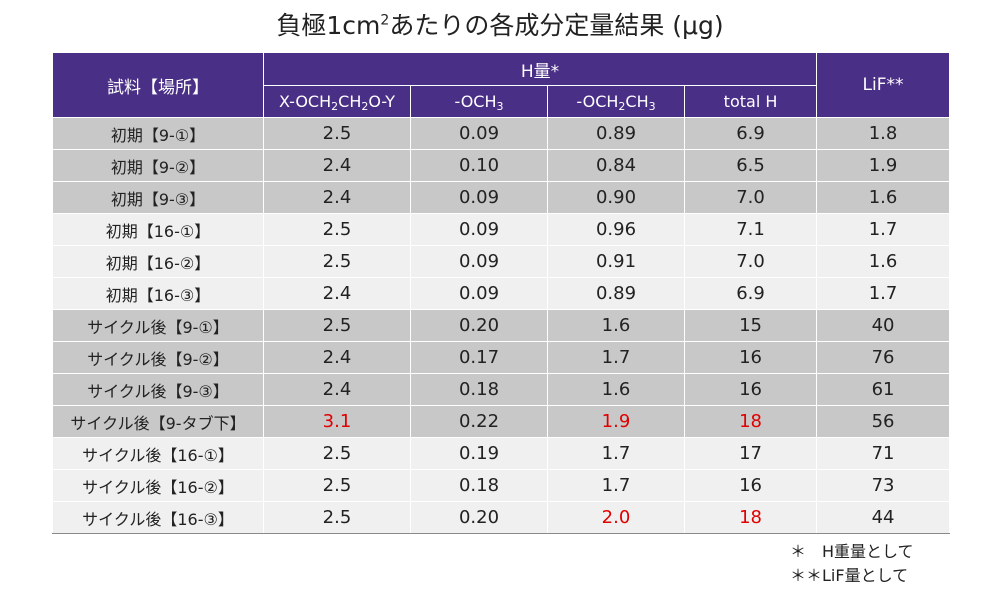  Describe the element at coordinates (540, 69) in the screenshot. I see `header-h-group: H量*` at that location.